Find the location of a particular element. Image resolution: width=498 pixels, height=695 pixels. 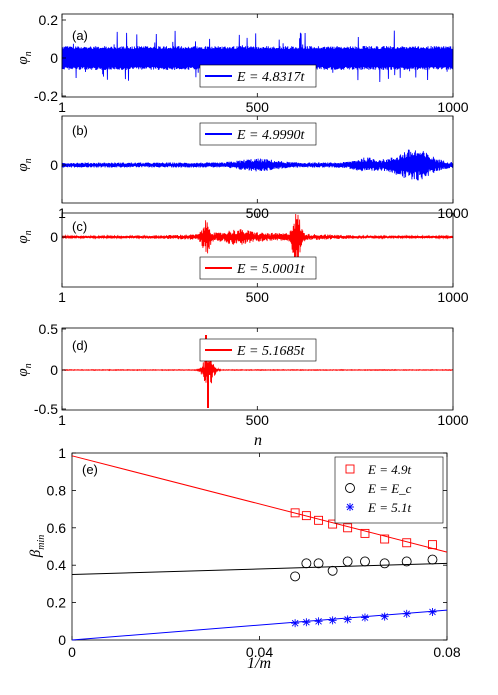

y-tick-label: -0.2 is located at coordinates (46, 96).